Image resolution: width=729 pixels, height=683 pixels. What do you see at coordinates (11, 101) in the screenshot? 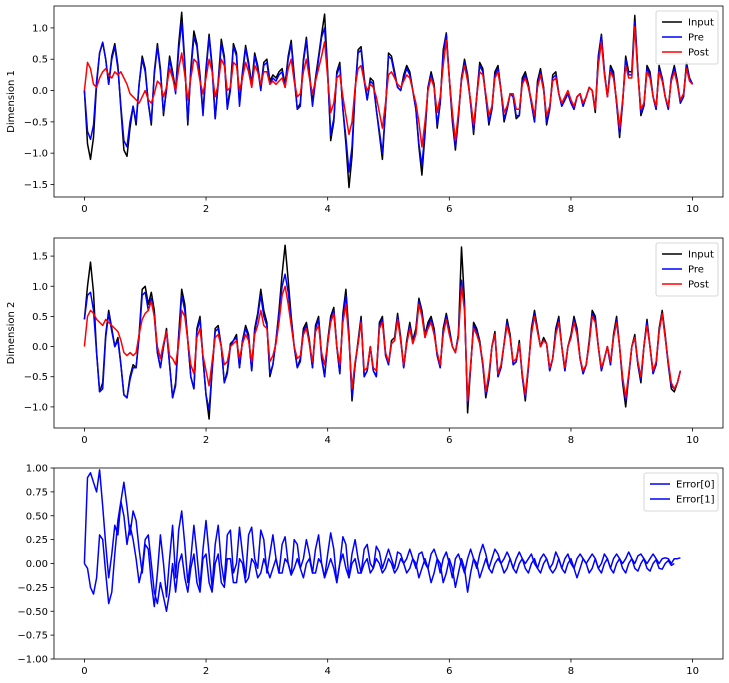
I see `y-axis-label: Dimension 1` at bounding box center [11, 101].